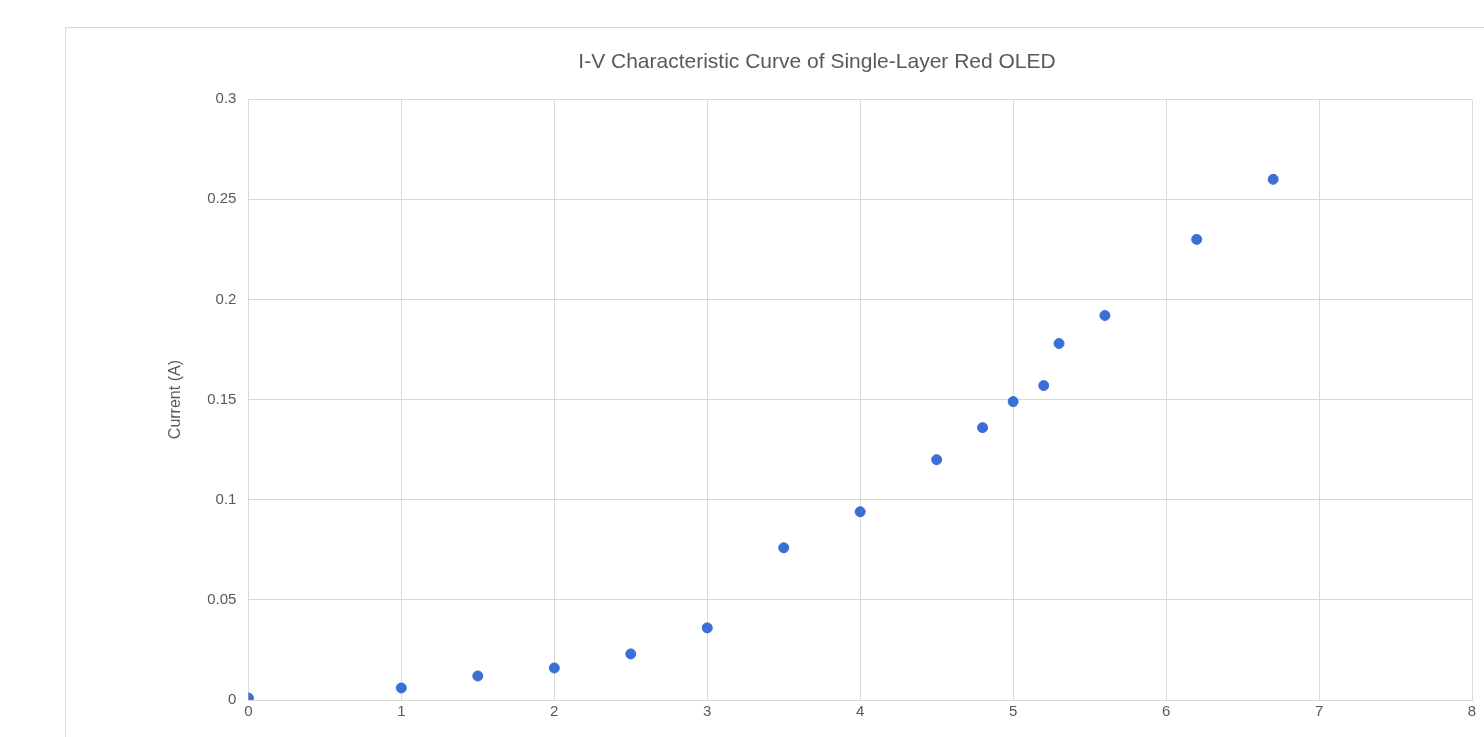  What do you see at coordinates (222, 398) in the screenshot?
I see `y-tick-label: 0.15` at bounding box center [222, 398].